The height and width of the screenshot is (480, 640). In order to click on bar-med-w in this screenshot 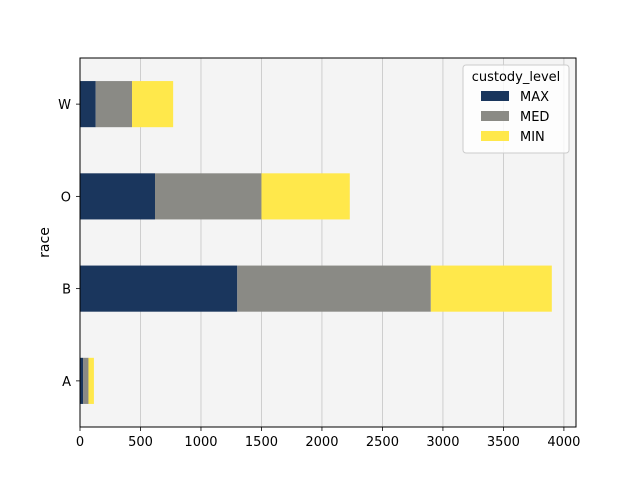, I will do `click(114, 104)`.